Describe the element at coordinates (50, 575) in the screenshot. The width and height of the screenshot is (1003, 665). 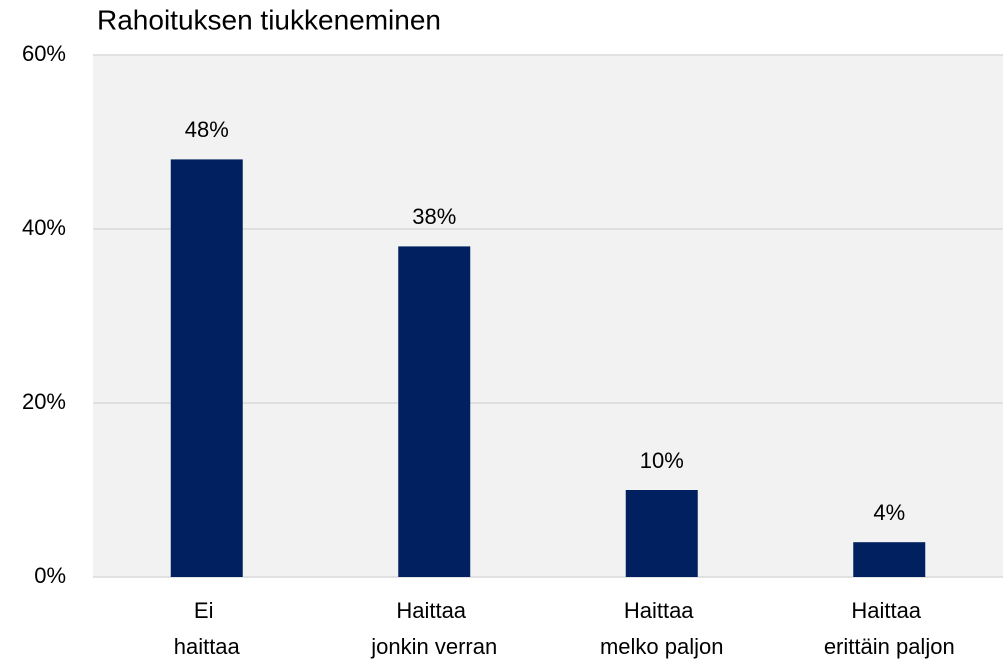
I see `y-tick-label: 0%` at that location.